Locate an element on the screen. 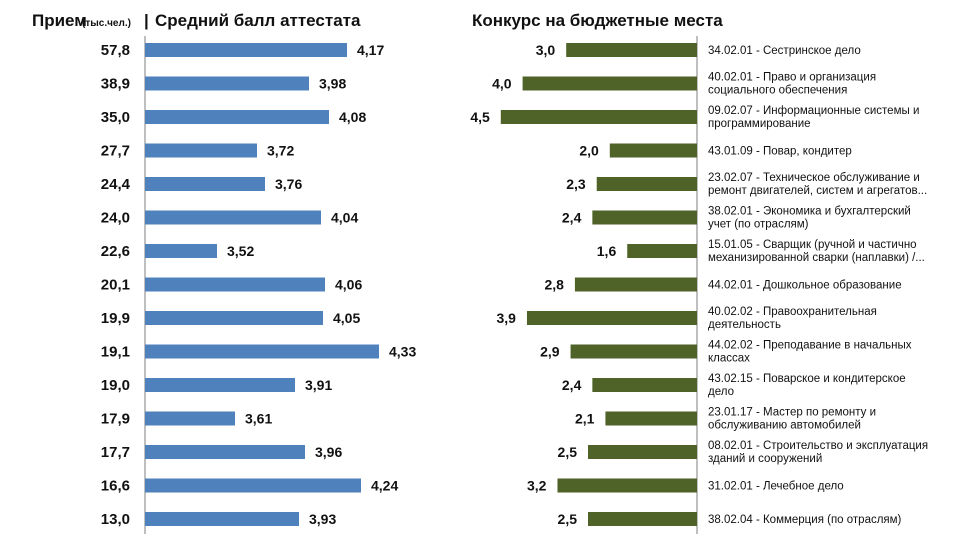 The width and height of the screenshot is (974, 556). specialty-label: зданий и сооружений is located at coordinates (765, 459).